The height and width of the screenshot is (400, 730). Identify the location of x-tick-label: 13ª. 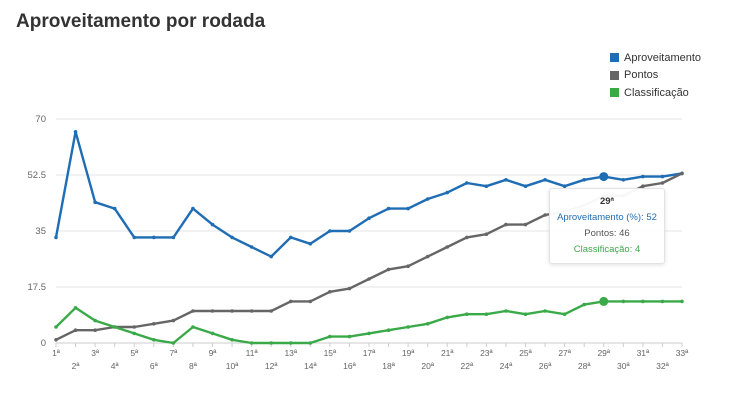
(290, 353).